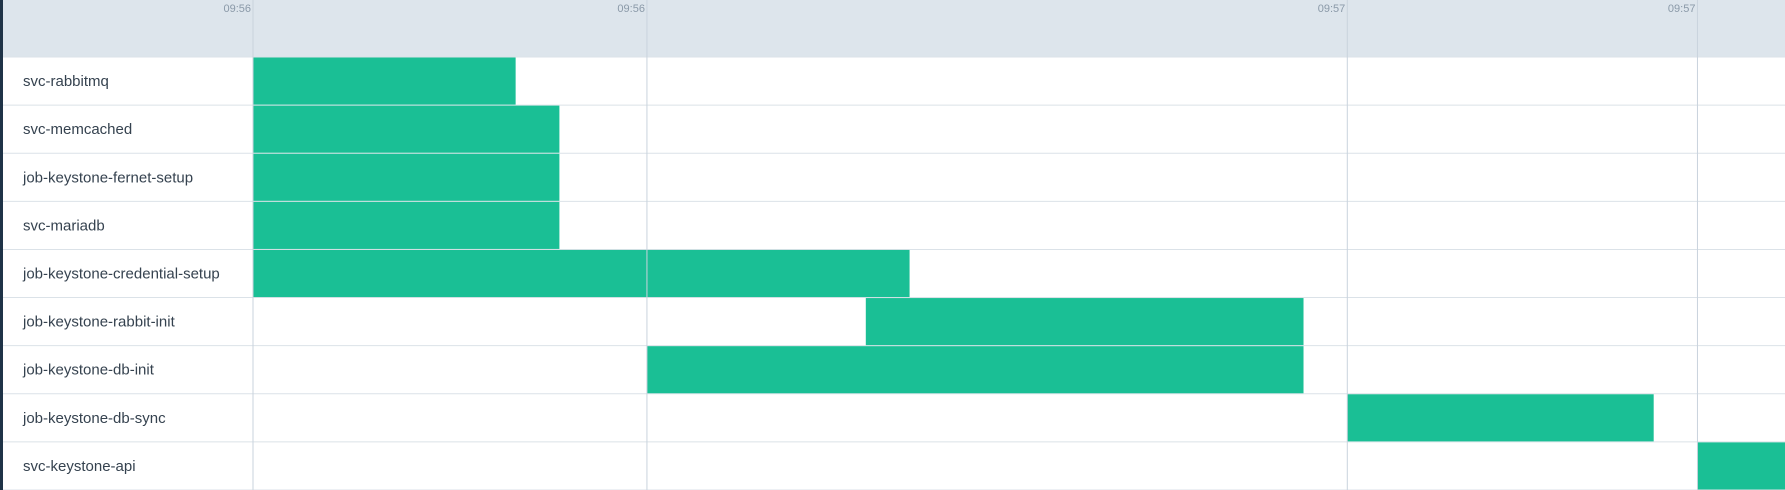 The width and height of the screenshot is (1785, 490). What do you see at coordinates (99, 322) in the screenshot?
I see `task-label: job-keystone-rabbit-init` at bounding box center [99, 322].